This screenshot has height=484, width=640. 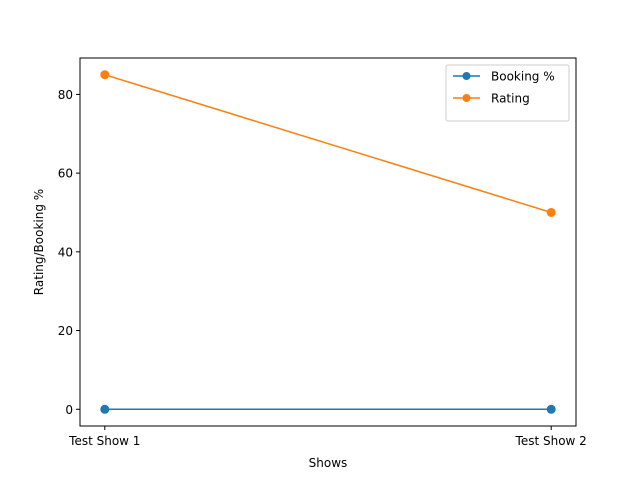 What do you see at coordinates (328, 463) in the screenshot?
I see `x-axis-label: Shows` at bounding box center [328, 463].